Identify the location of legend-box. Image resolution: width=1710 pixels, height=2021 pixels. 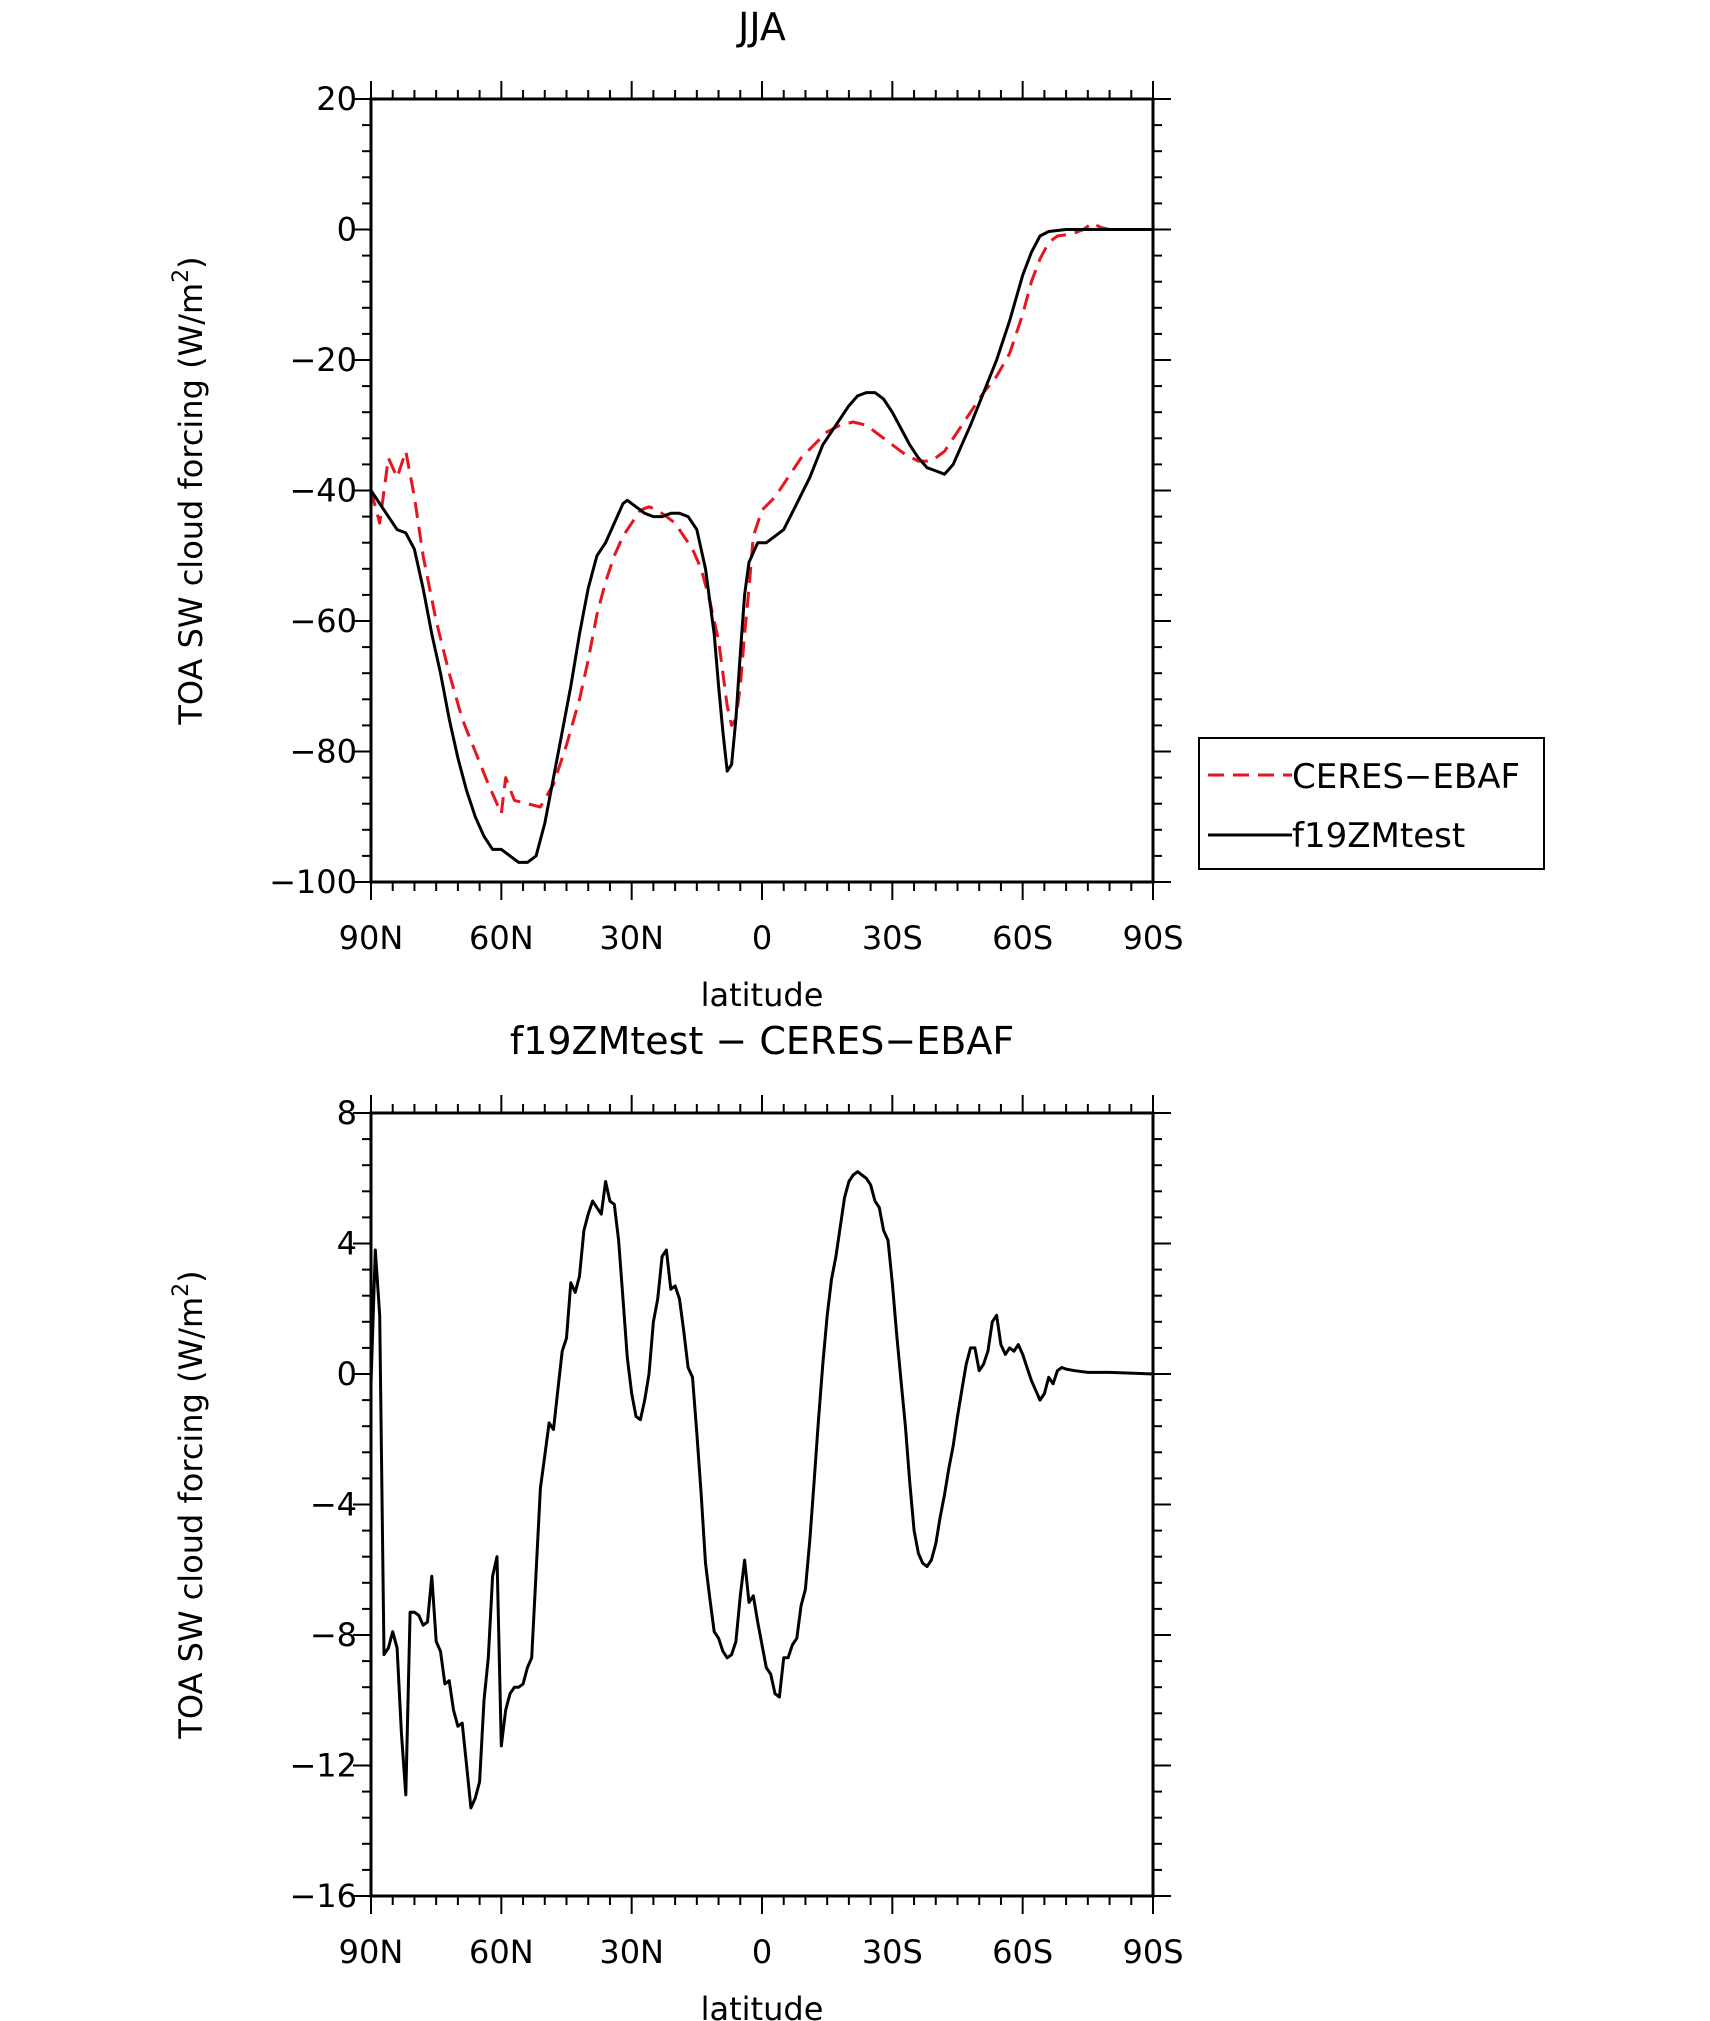
(1371, 803).